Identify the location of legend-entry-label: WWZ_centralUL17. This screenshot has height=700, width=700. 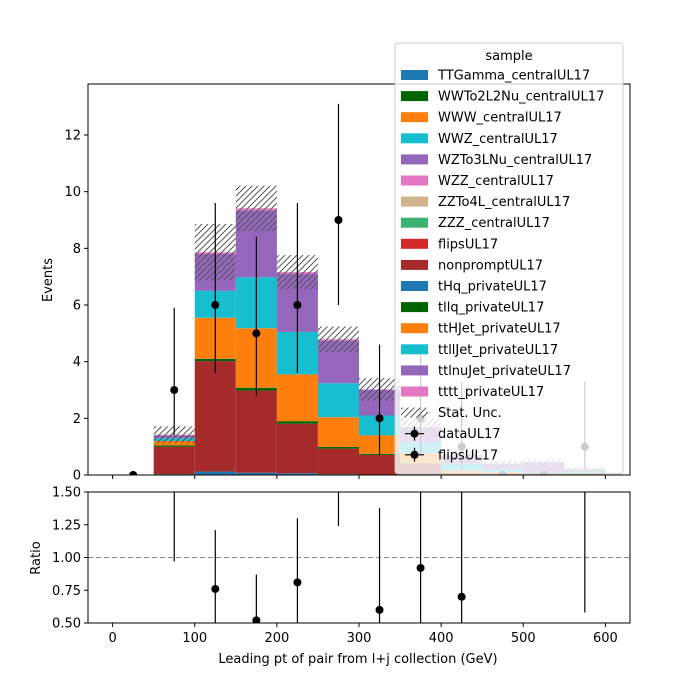
(498, 139).